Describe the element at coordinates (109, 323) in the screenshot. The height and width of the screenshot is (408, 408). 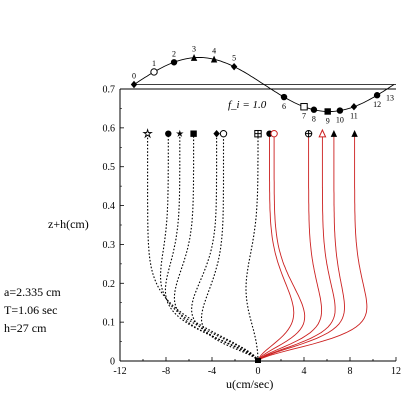
I see `y-tick-label: 0.1` at that location.